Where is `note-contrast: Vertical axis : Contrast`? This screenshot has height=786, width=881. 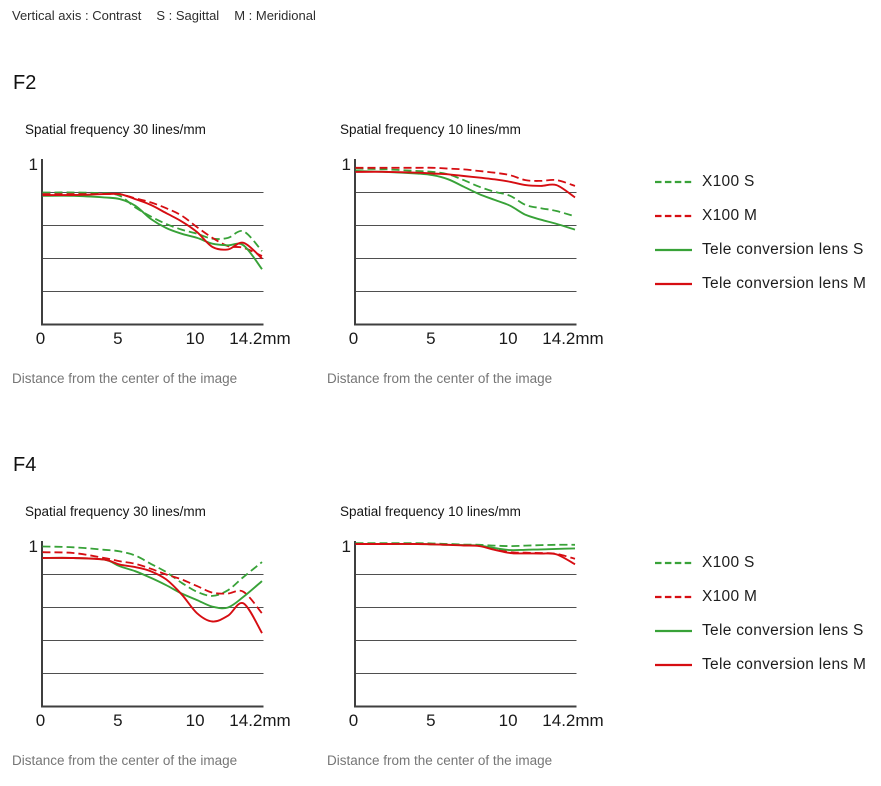 note-contrast: Vertical axis : Contrast is located at coordinates (77, 15).